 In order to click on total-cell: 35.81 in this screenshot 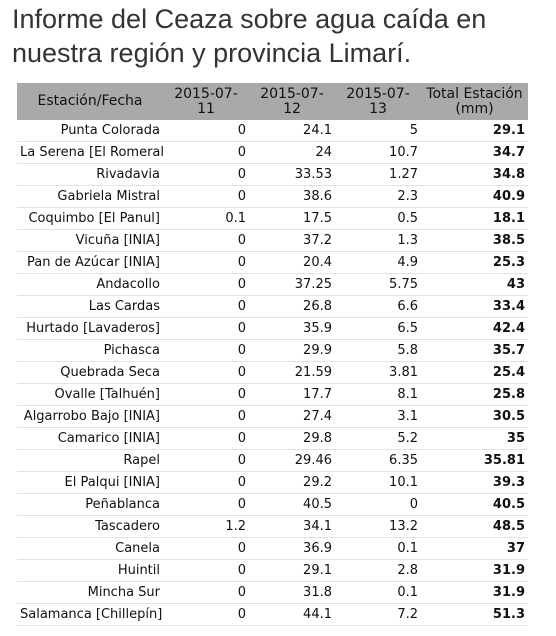, I will do `click(474, 460)`.